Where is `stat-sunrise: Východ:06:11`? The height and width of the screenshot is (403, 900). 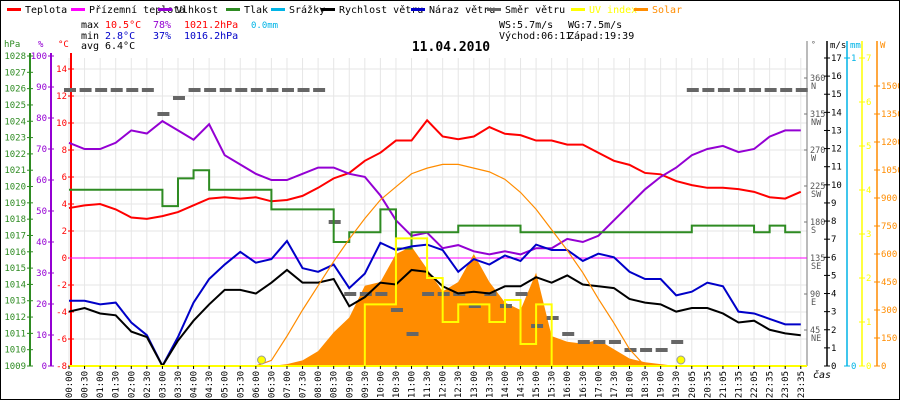 stat-sunrise: Východ:06:11 is located at coordinates (535, 36).